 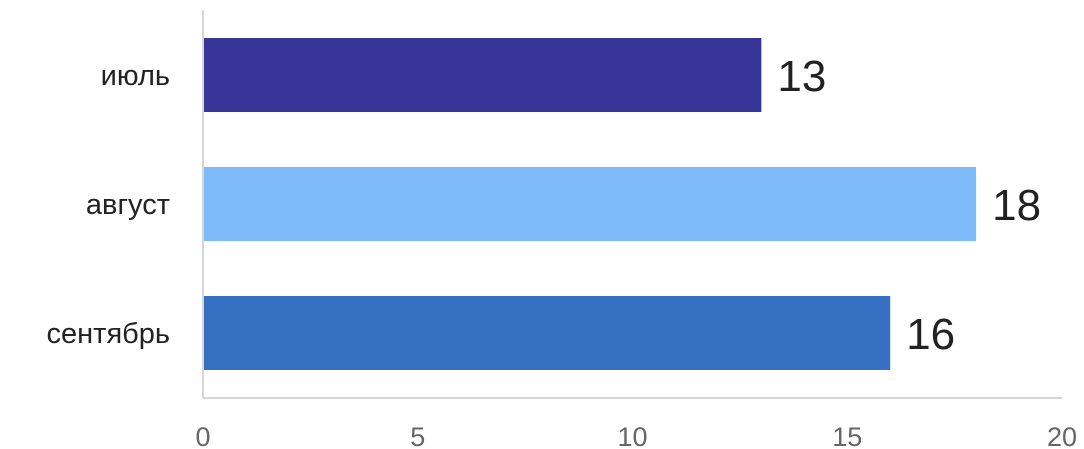 I want to click on data-label-2: 18, so click(x=1016, y=205).